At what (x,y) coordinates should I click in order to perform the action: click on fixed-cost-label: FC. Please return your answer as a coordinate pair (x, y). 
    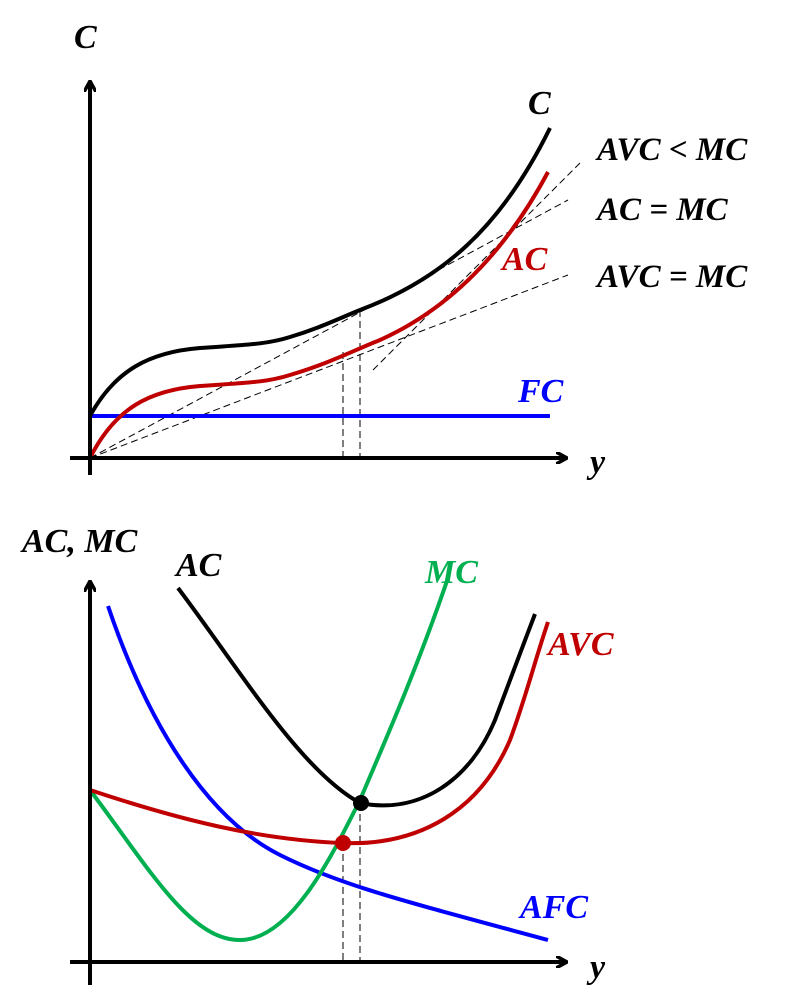
    Looking at the image, I should click on (540, 391).